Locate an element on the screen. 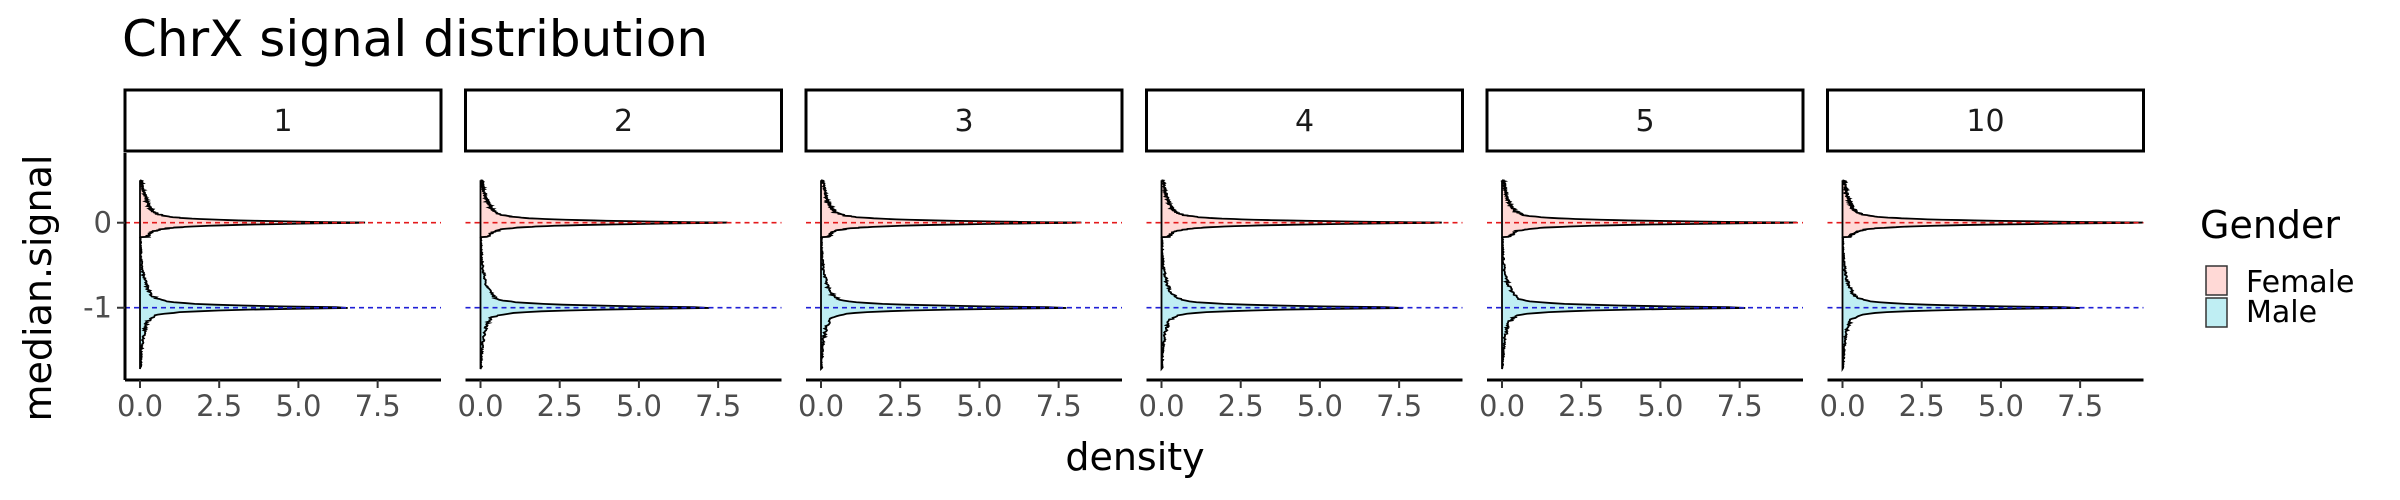 The image size is (2400, 500). facet-strip-label: 4 is located at coordinates (1304, 121).